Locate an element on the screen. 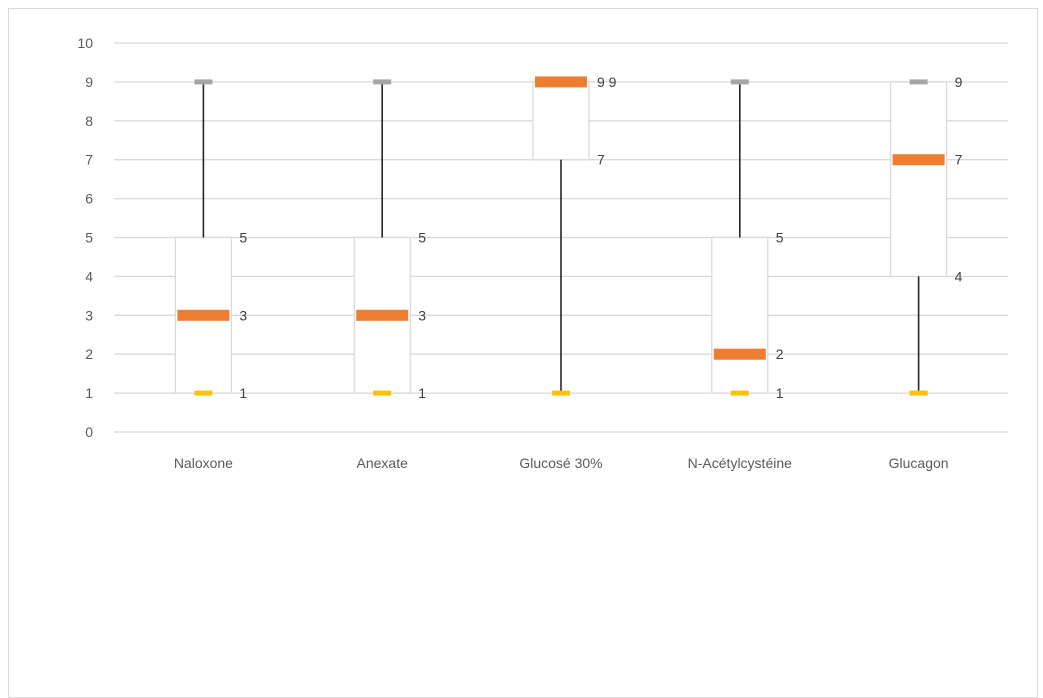  x-tick-label: Naloxone is located at coordinates (203, 463).